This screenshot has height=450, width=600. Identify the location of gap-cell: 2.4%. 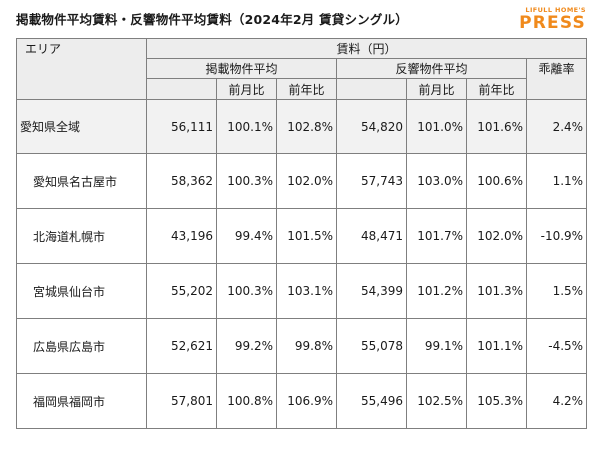
(556, 126).